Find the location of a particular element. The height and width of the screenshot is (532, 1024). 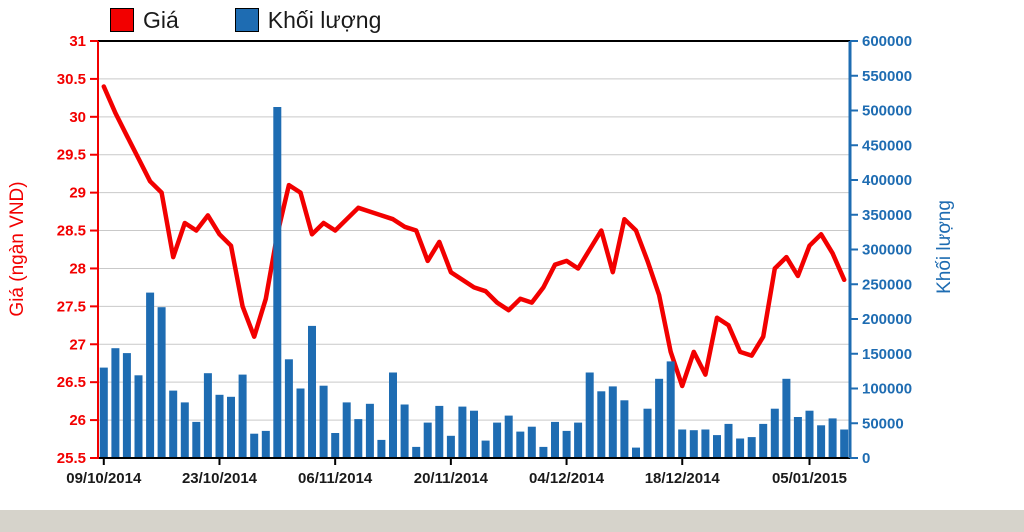

x-tick-label: 04/12/2014 is located at coordinates (567, 478).